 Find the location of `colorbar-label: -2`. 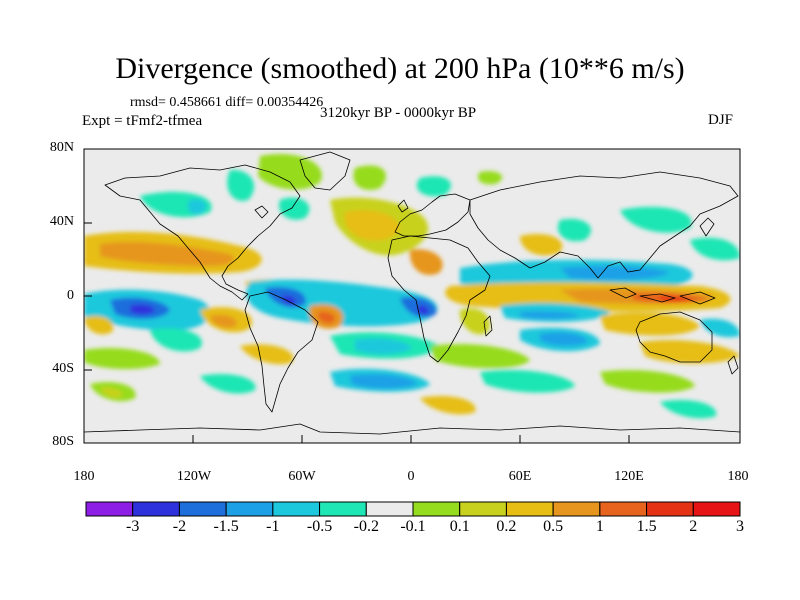

colorbar-label: -2 is located at coordinates (179, 526).